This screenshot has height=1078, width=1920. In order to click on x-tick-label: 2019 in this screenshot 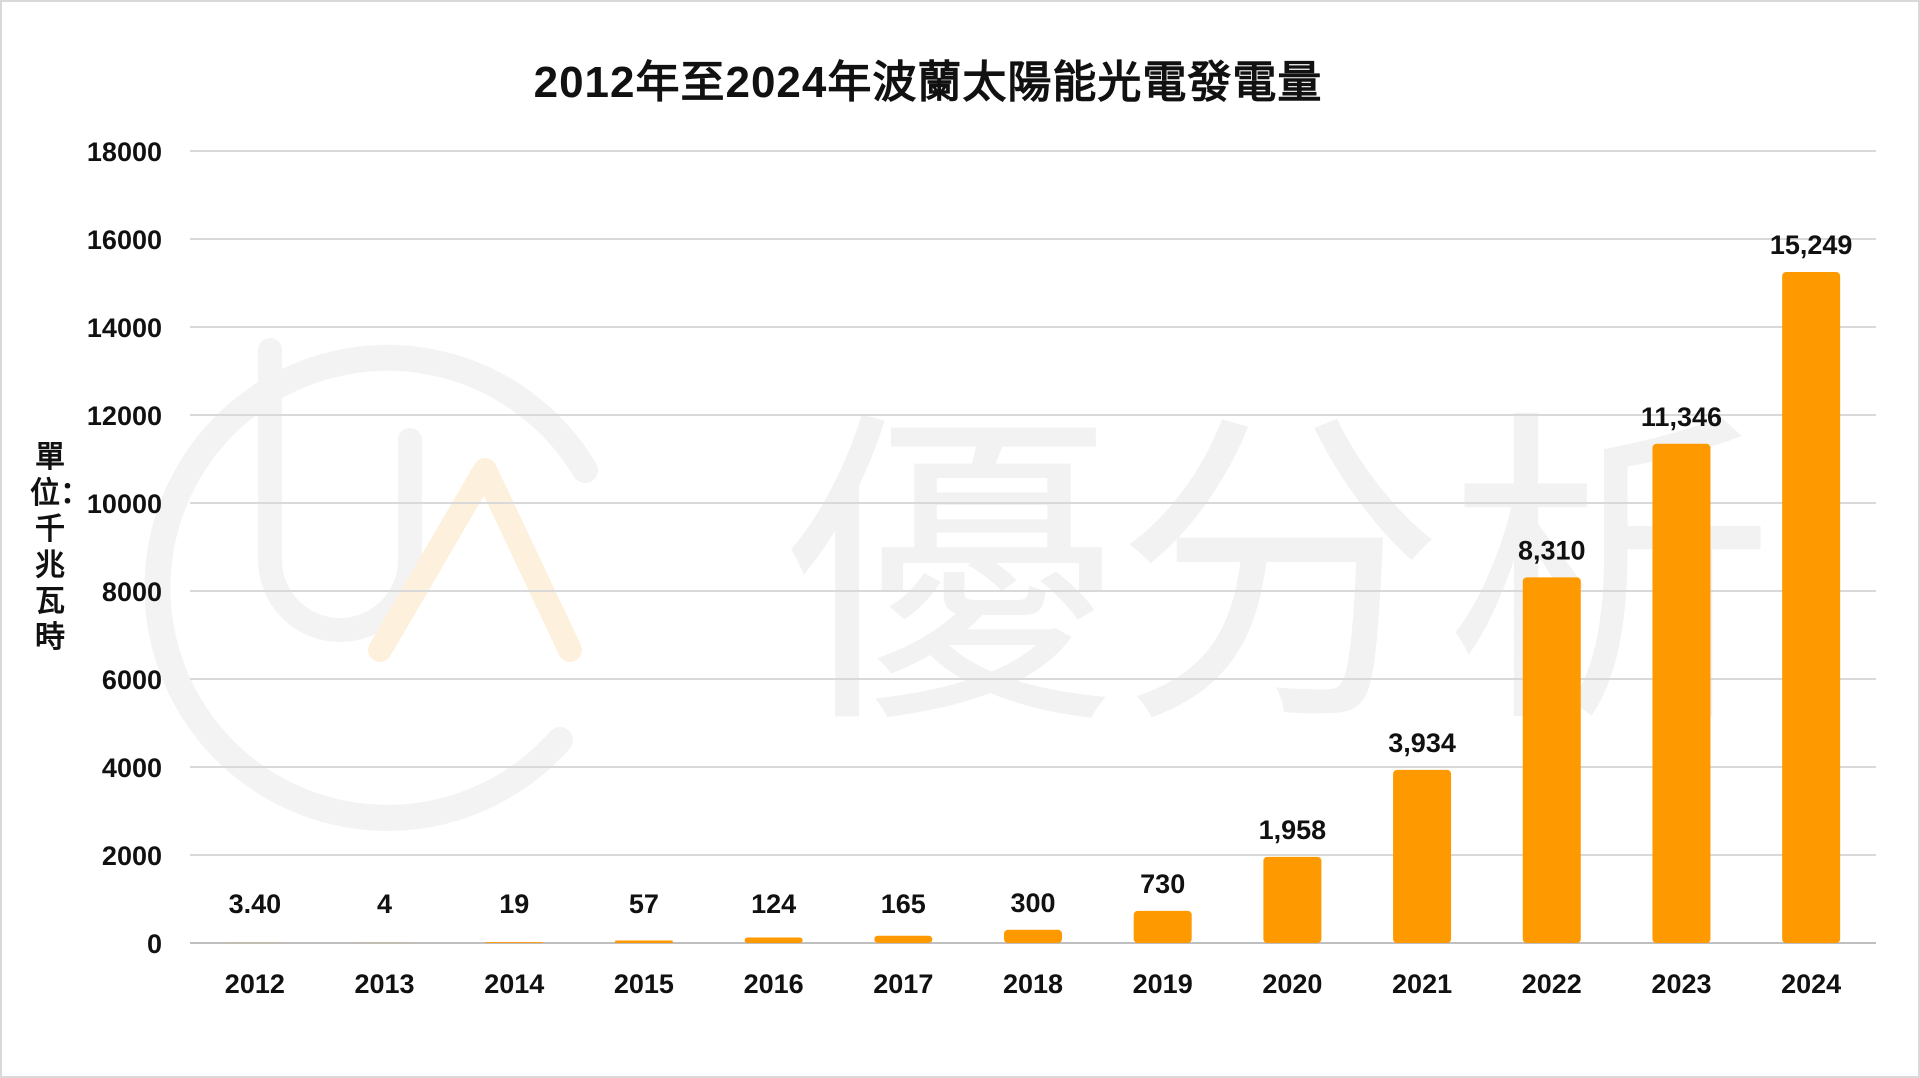, I will do `click(1163, 984)`.